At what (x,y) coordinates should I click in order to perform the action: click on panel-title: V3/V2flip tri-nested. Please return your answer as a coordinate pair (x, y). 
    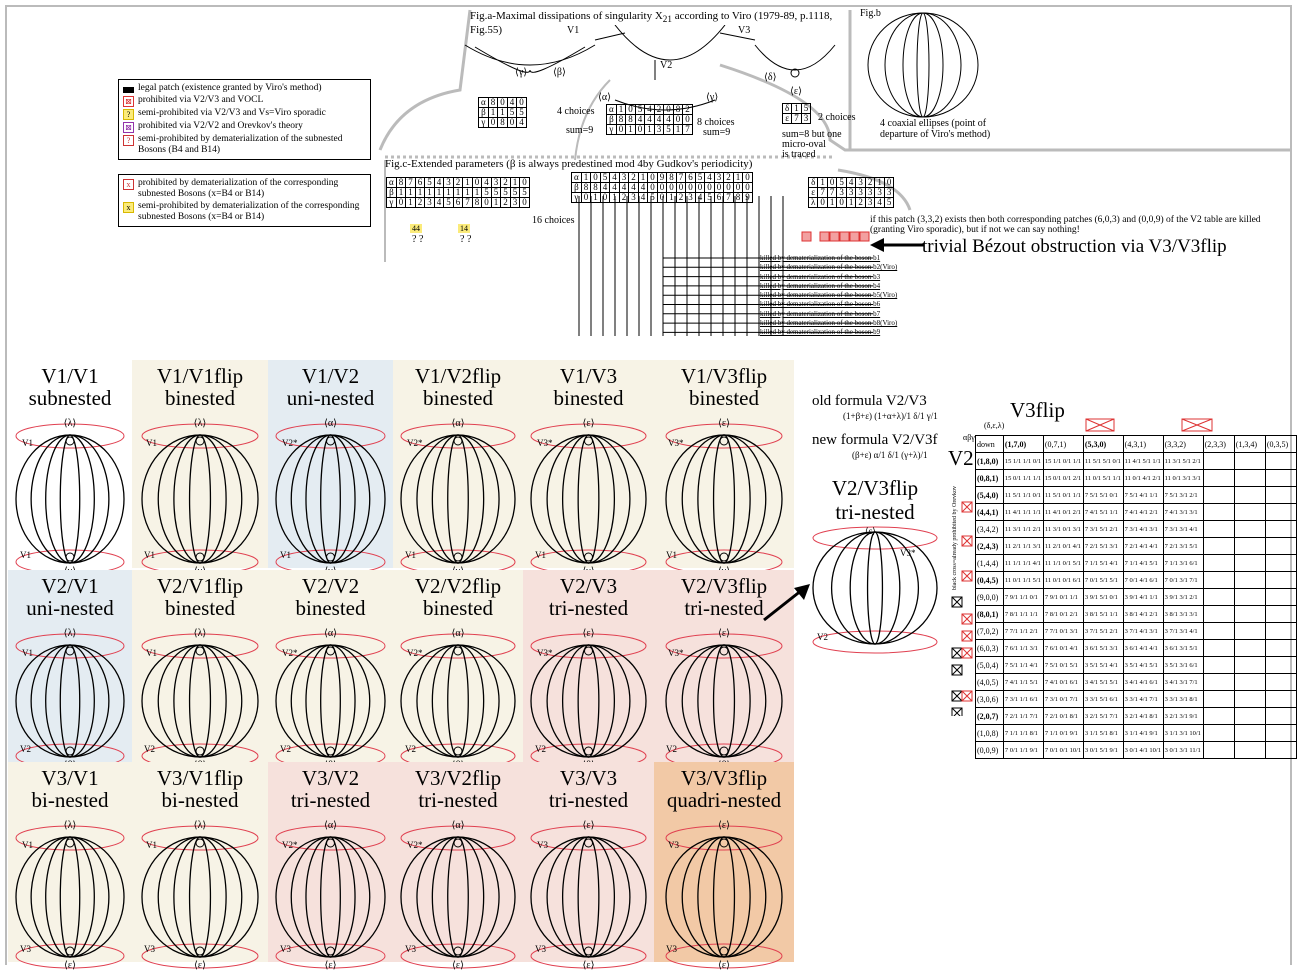
    Looking at the image, I should click on (458, 789).